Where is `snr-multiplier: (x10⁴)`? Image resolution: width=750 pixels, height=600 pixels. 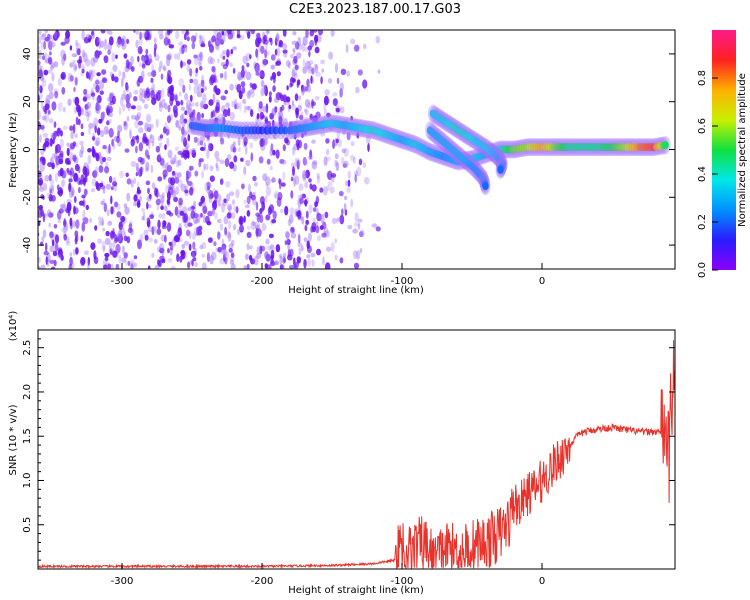 snr-multiplier: (x10⁴) is located at coordinates (13, 326).